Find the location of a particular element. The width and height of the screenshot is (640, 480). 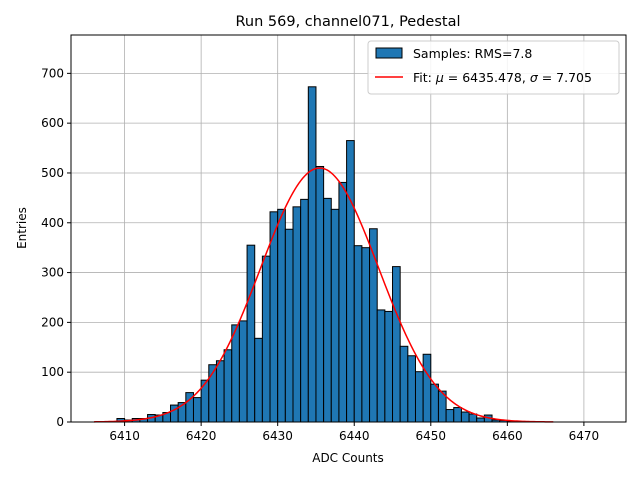

y-tick-label: 400 is located at coordinates (52, 223).